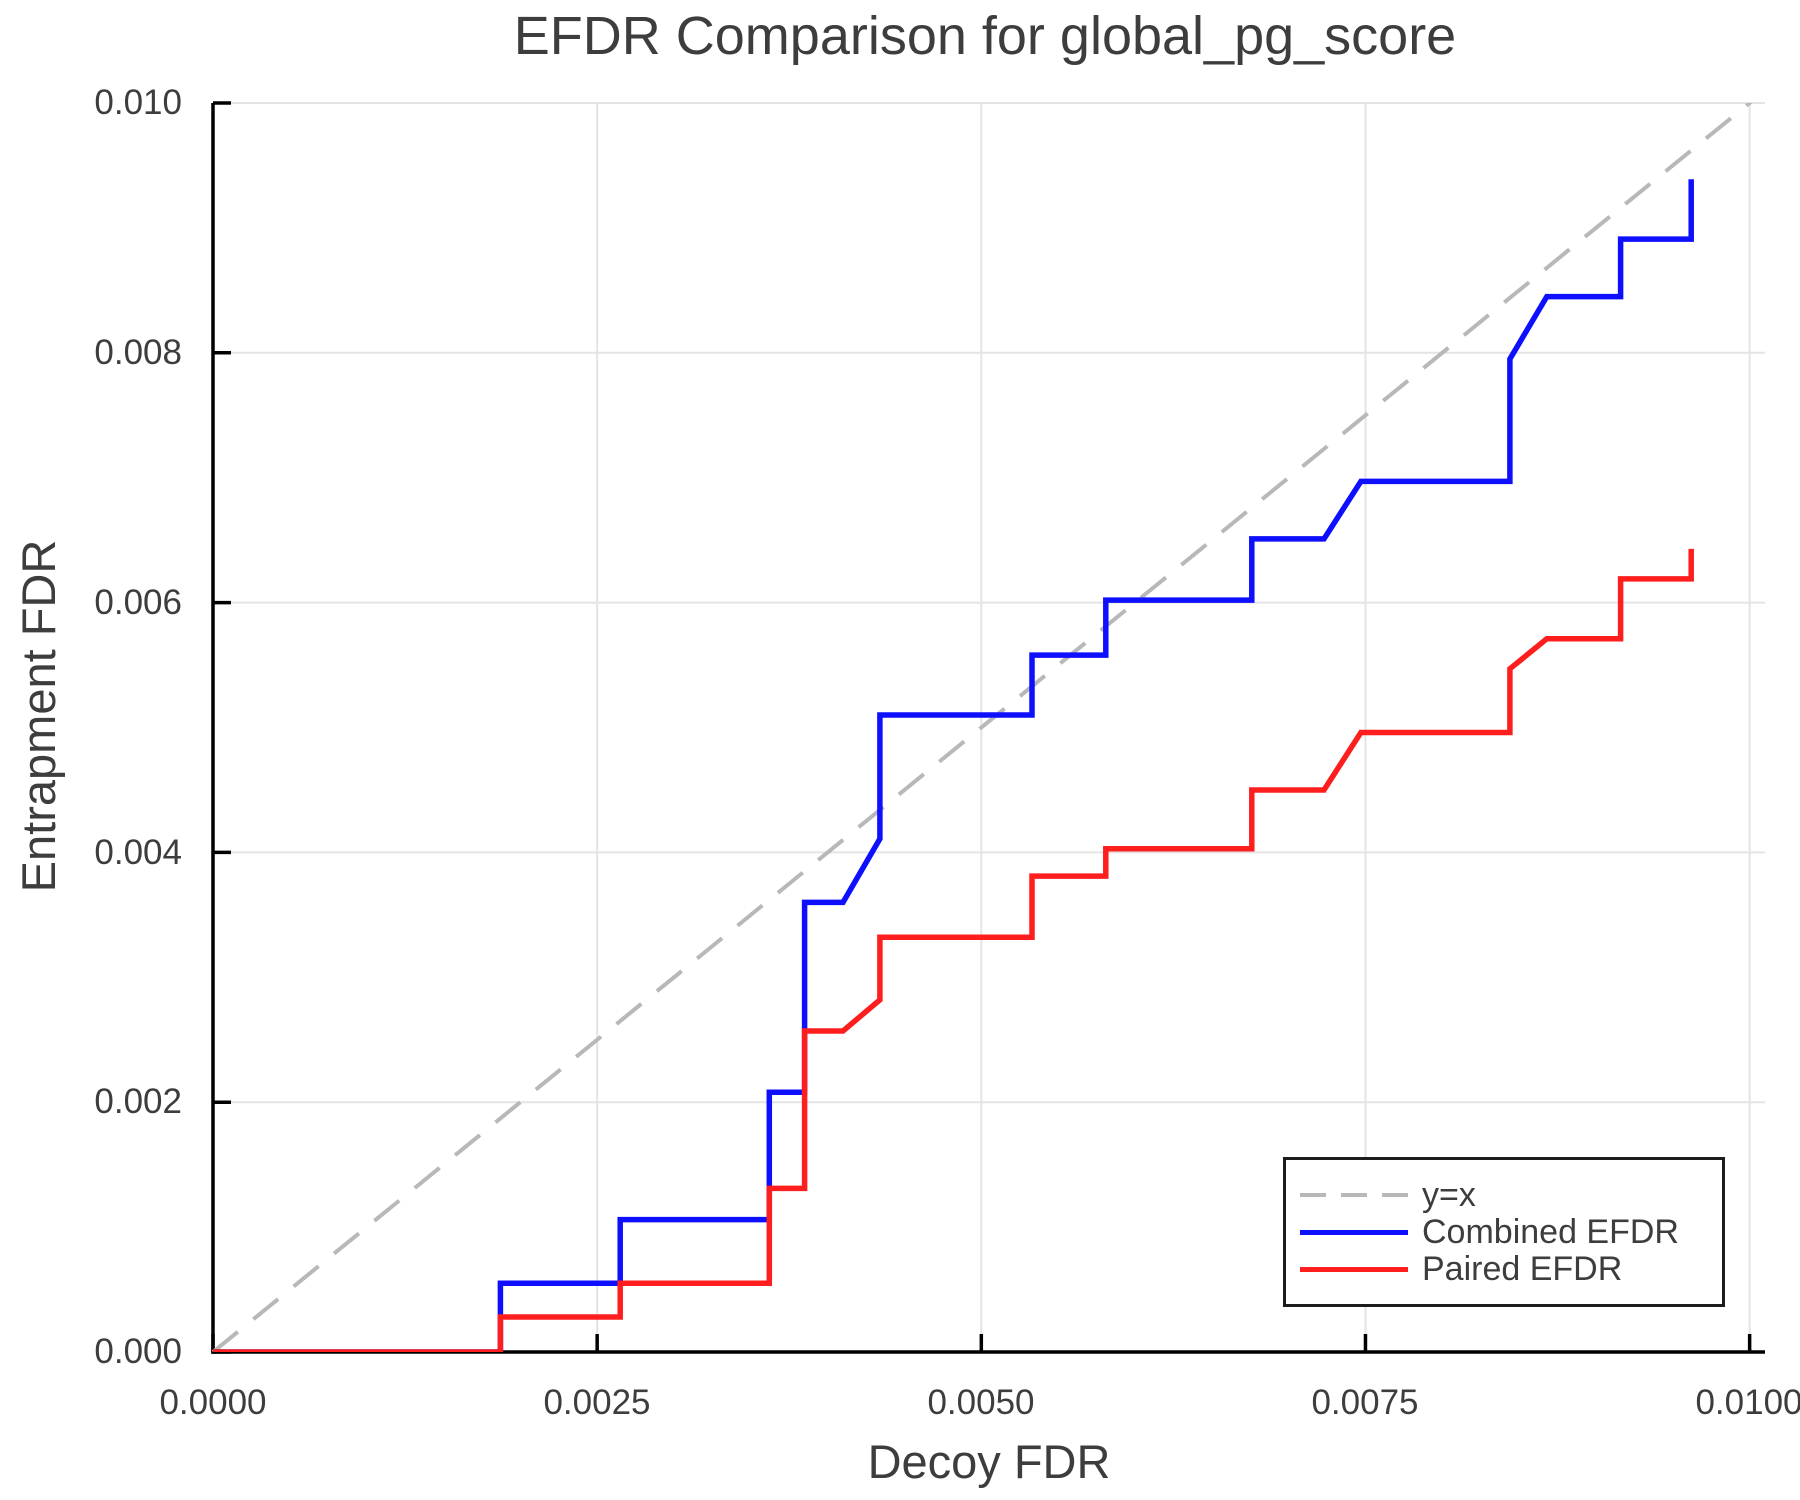  Describe the element at coordinates (1354, 1269) in the screenshot. I see `legend-sample-paired-efdr` at that location.